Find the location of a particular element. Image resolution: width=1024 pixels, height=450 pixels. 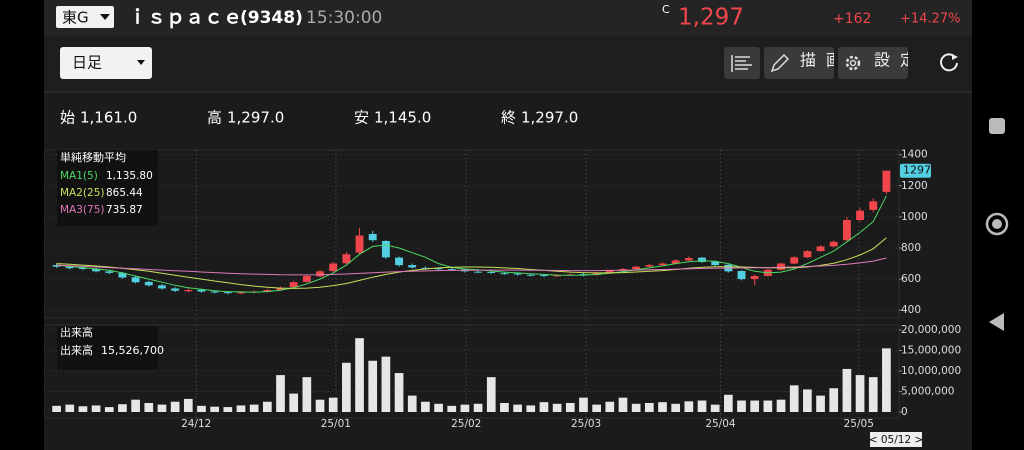

y-tick-label: 600 is located at coordinates (911, 279).